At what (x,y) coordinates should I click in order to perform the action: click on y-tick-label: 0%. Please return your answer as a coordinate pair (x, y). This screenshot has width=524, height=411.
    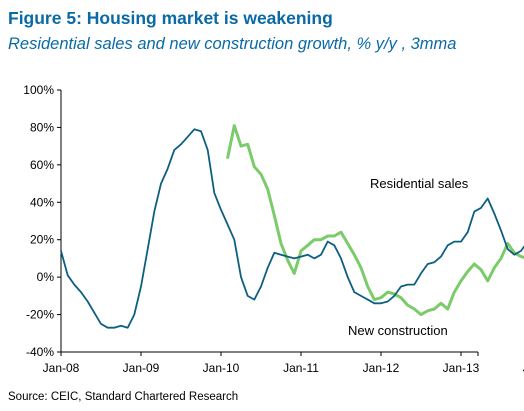
    Looking at the image, I should click on (46, 277).